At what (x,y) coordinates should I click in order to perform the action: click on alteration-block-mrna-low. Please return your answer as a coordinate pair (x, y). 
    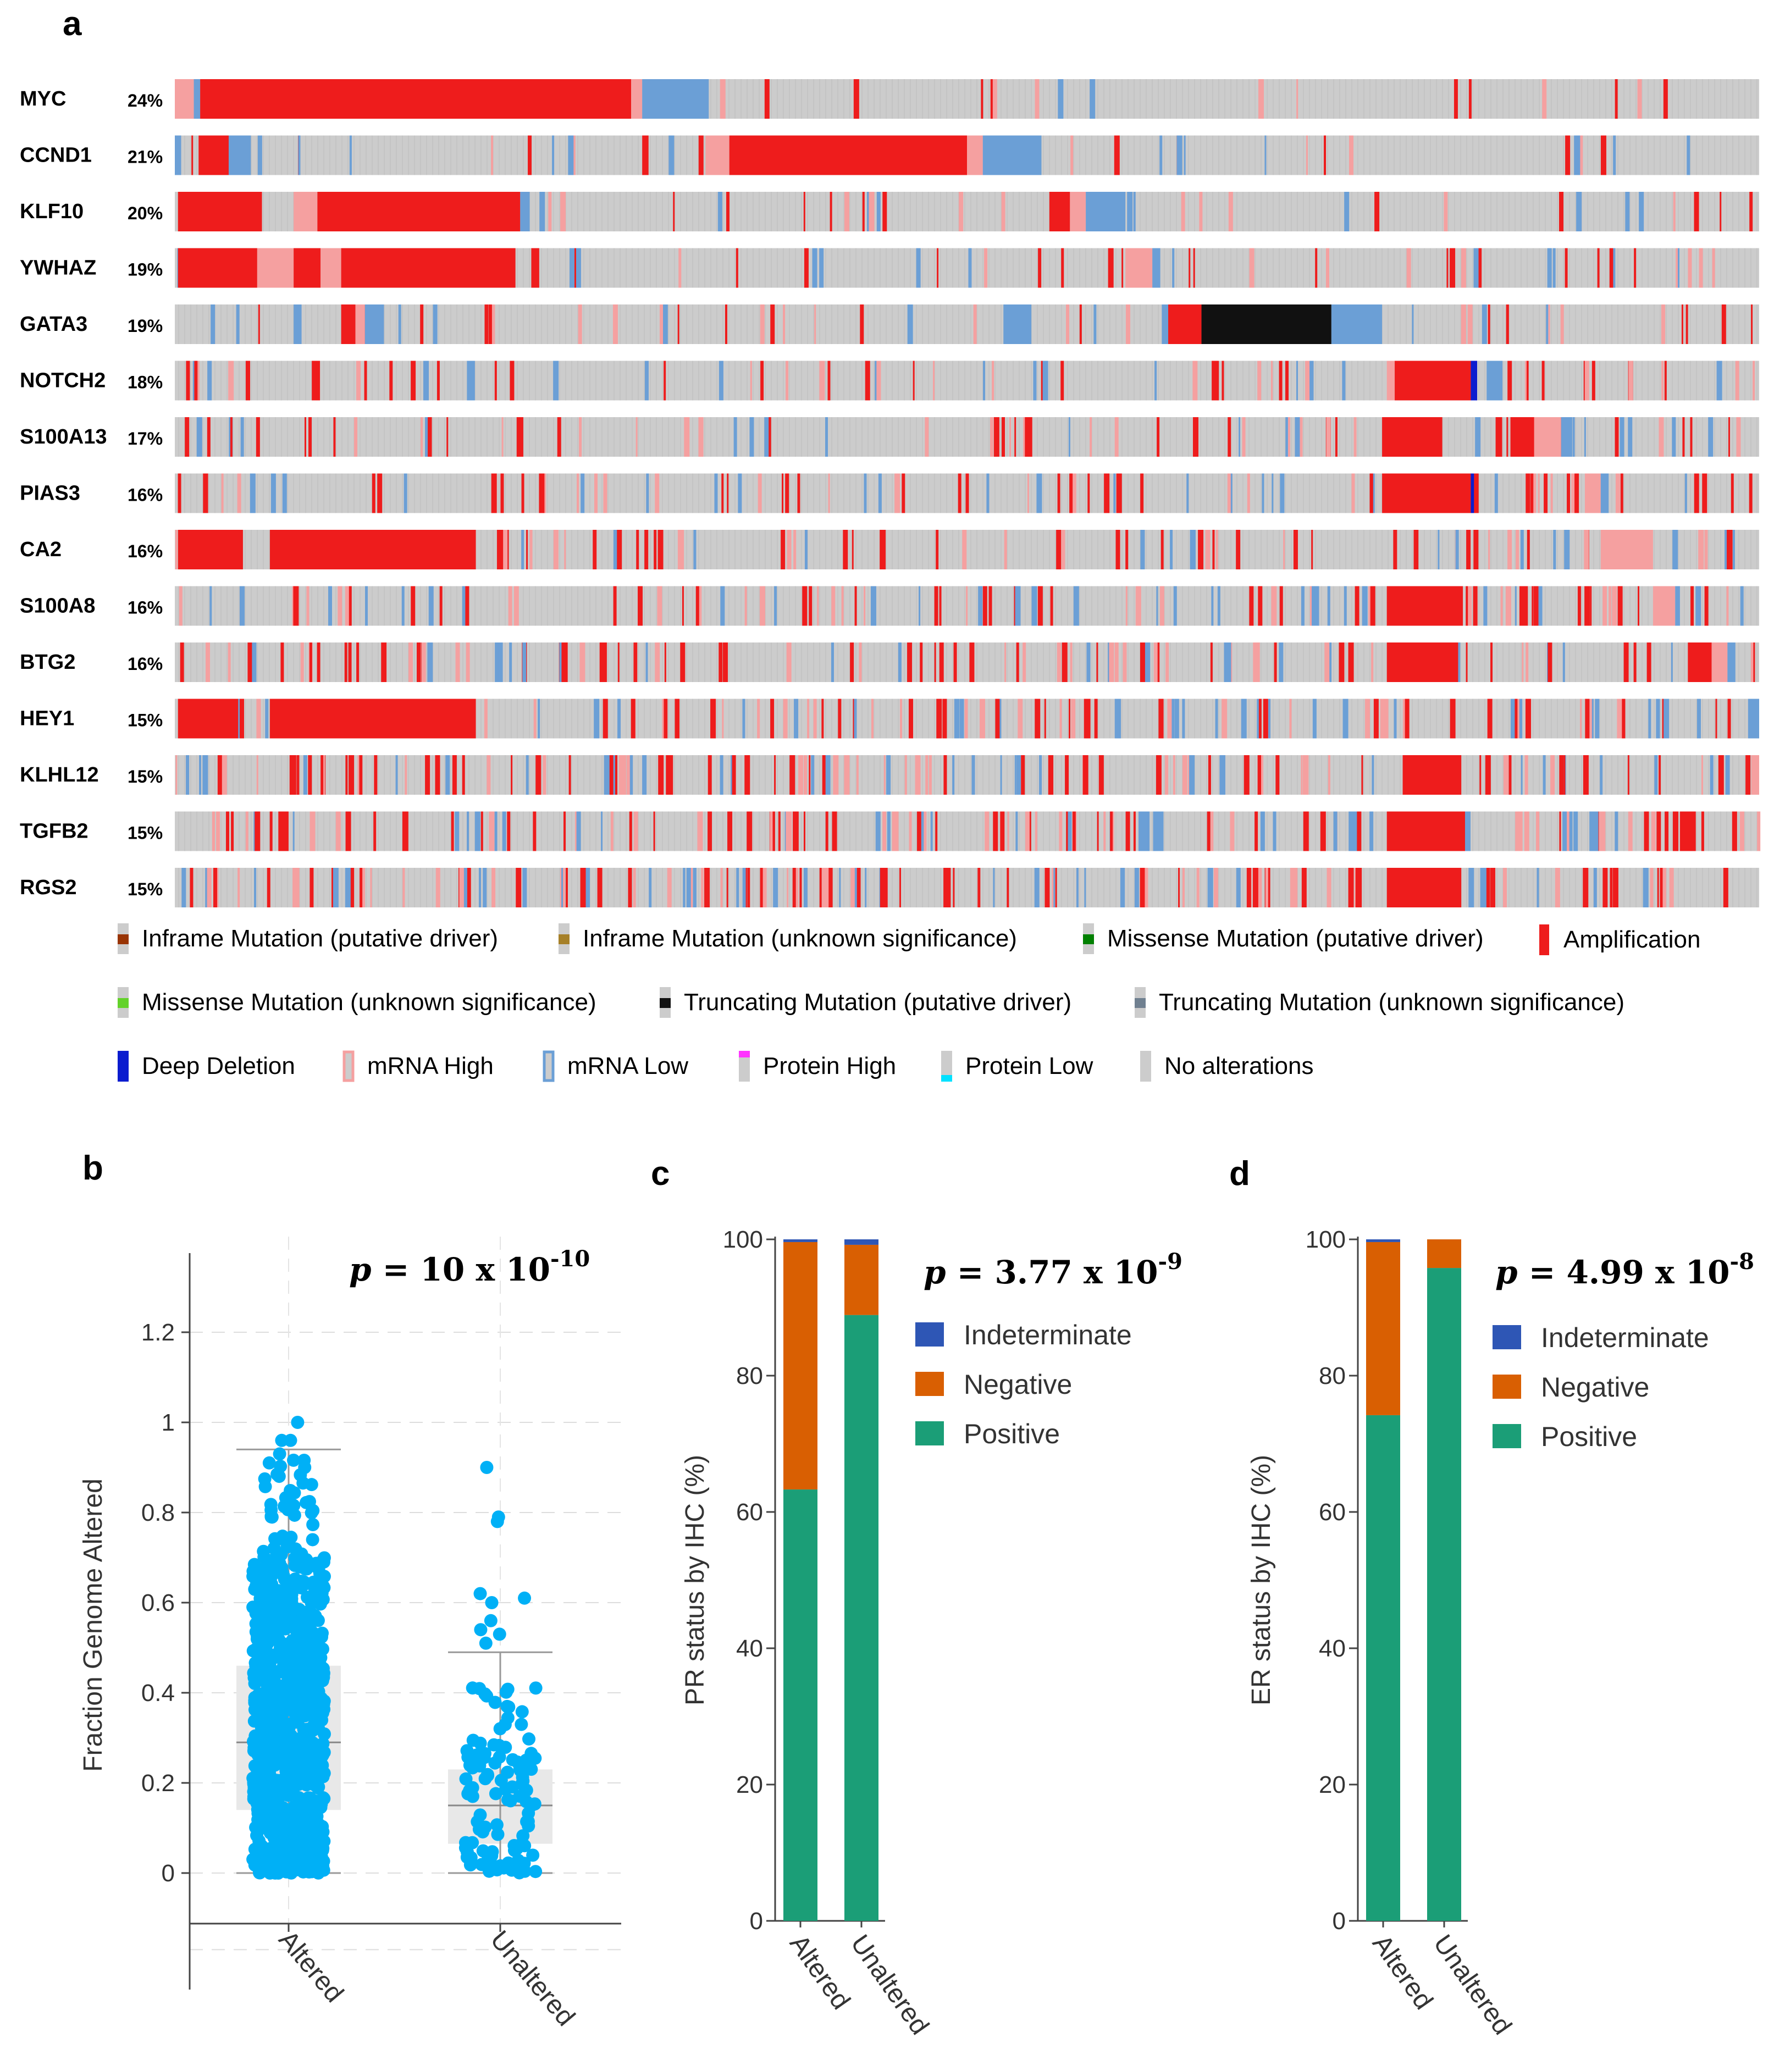
    Looking at the image, I should click on (298, 324).